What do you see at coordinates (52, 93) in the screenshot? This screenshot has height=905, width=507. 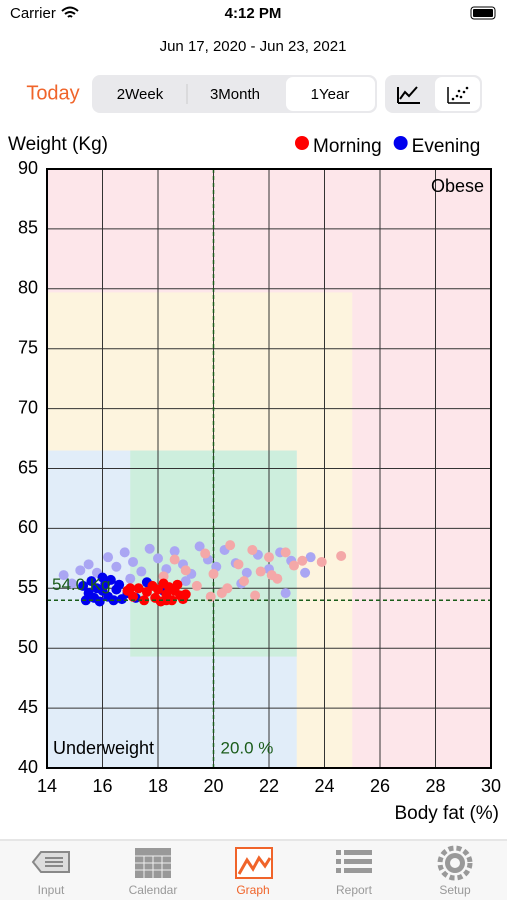 I see `today-button: Today` at bounding box center [52, 93].